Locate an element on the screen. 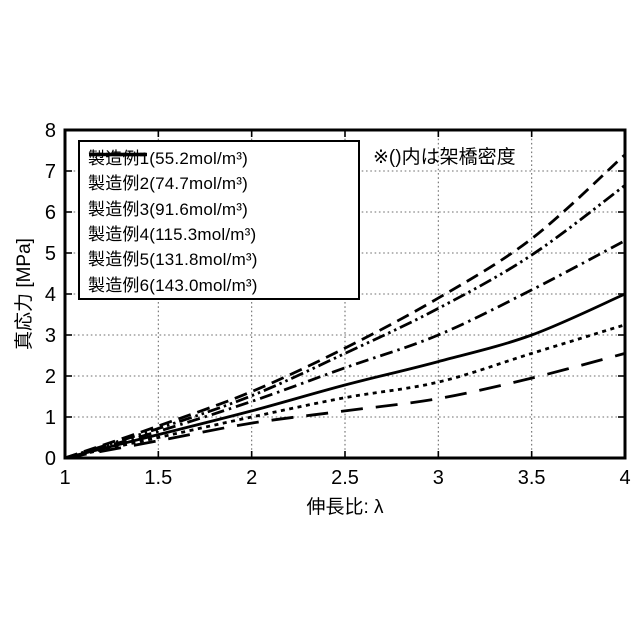  y-axis-title: 真応力 [MPa] is located at coordinates (24, 294).